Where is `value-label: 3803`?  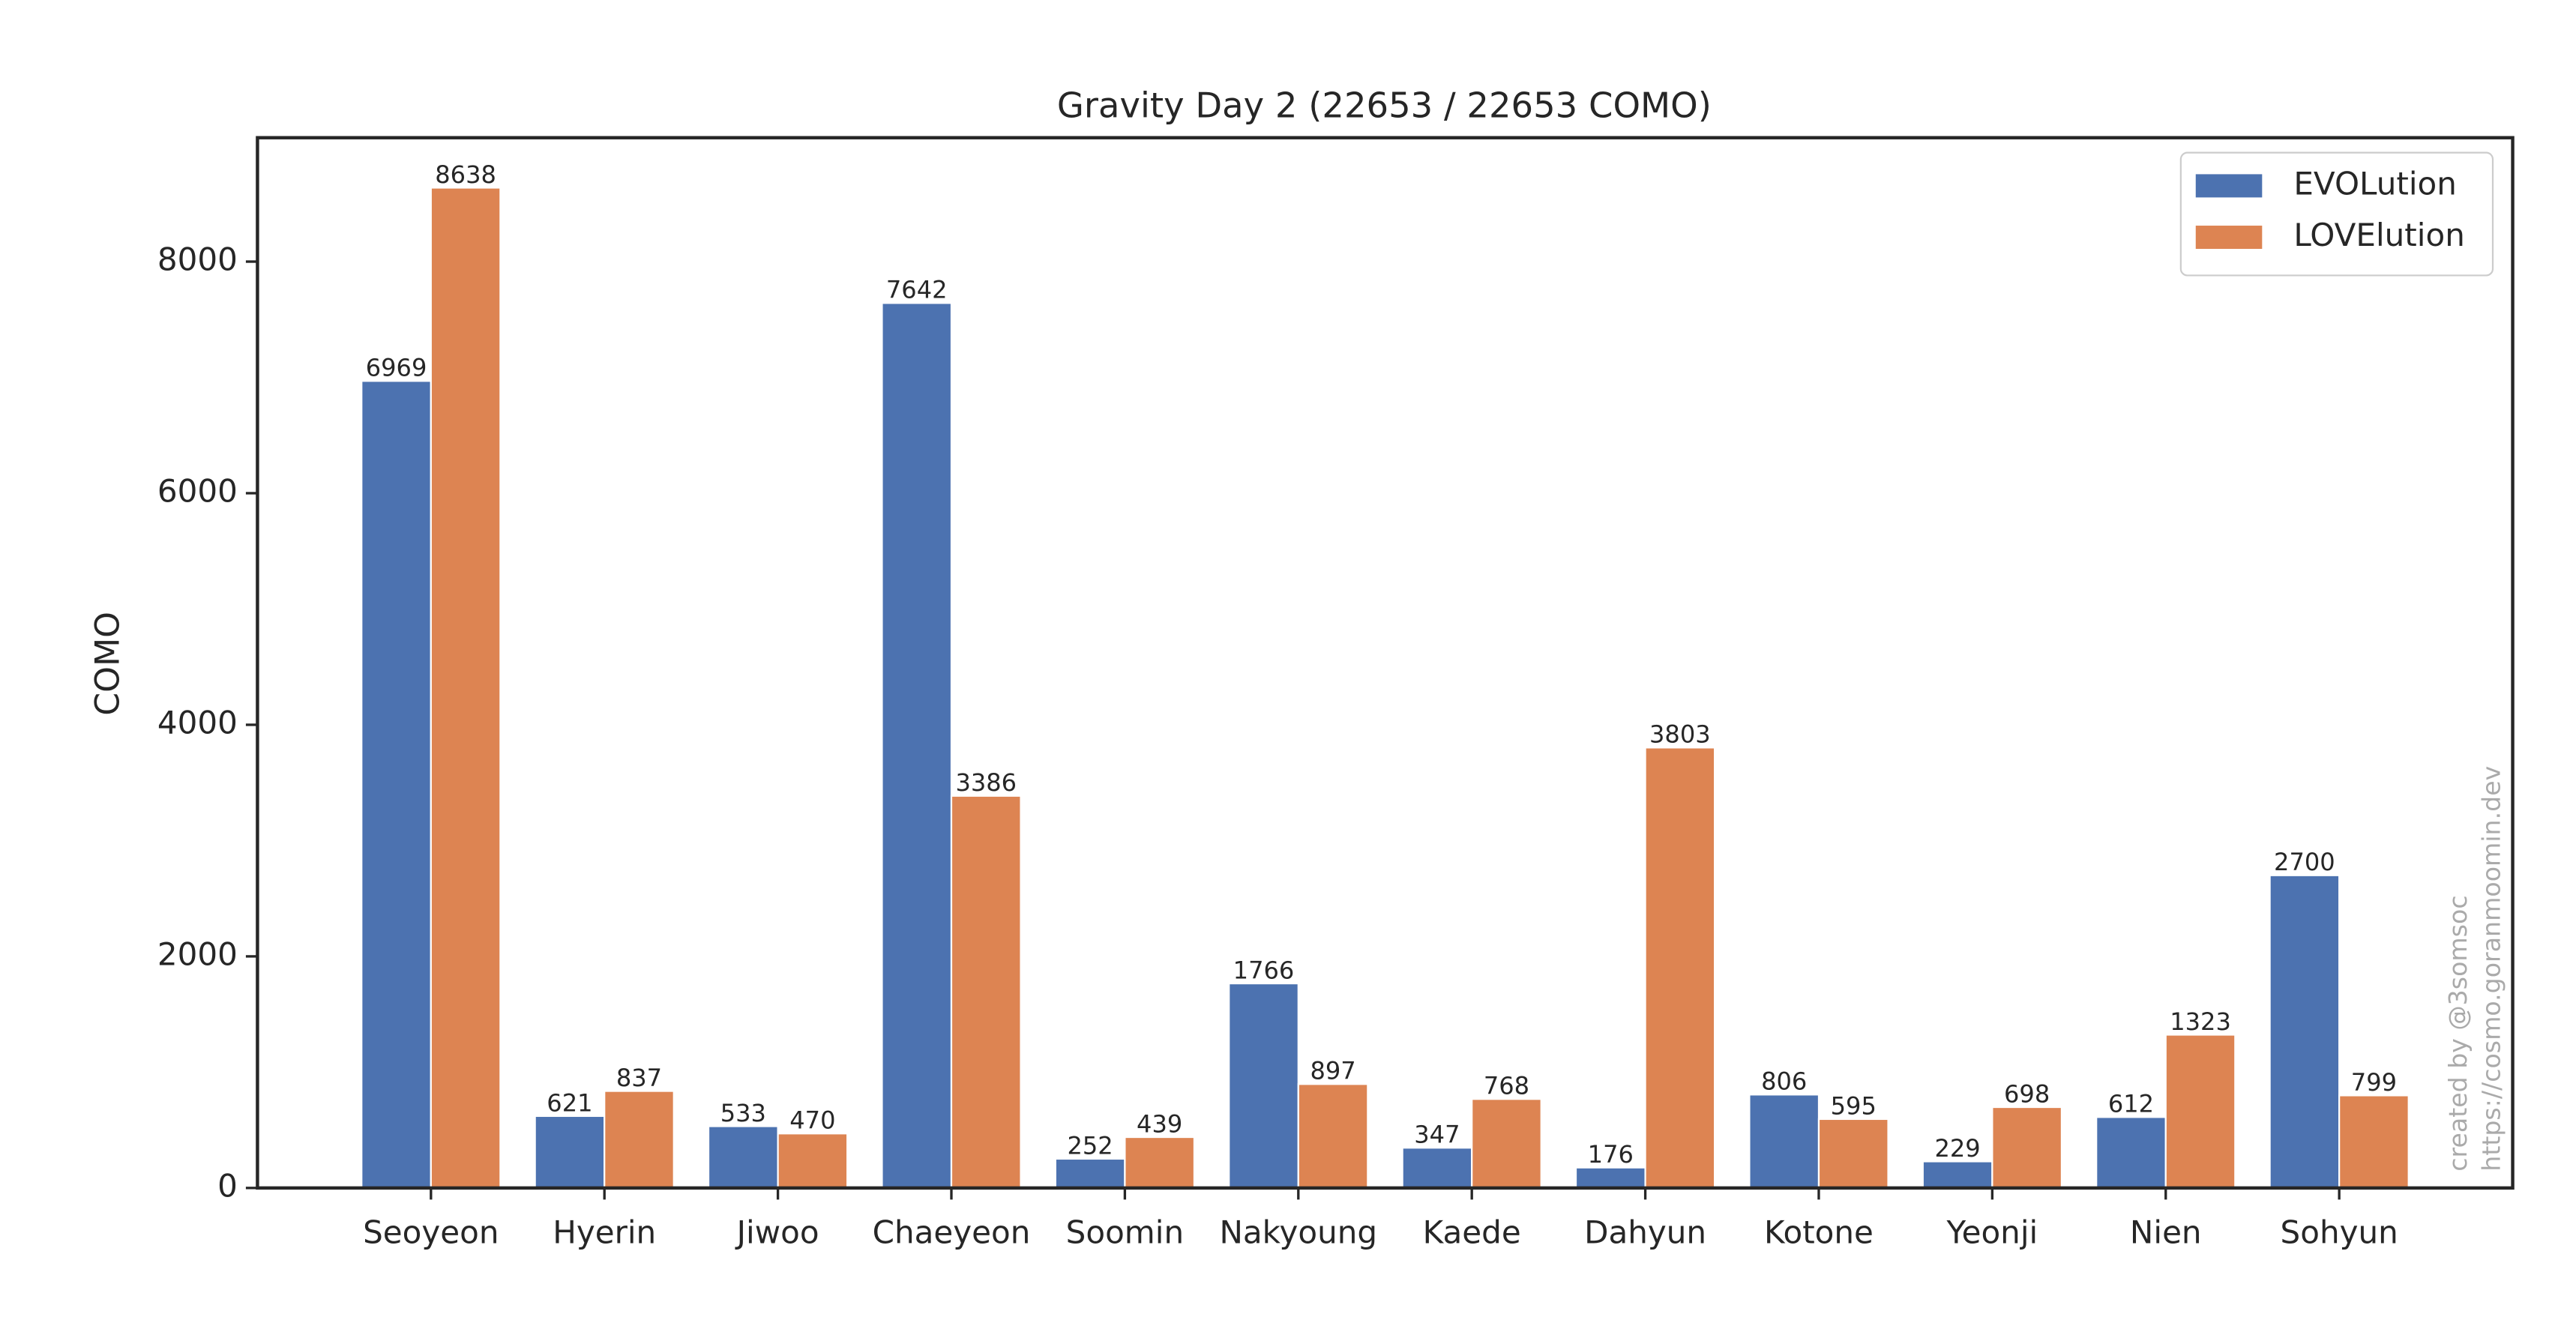 value-label: 3803 is located at coordinates (1680, 734).